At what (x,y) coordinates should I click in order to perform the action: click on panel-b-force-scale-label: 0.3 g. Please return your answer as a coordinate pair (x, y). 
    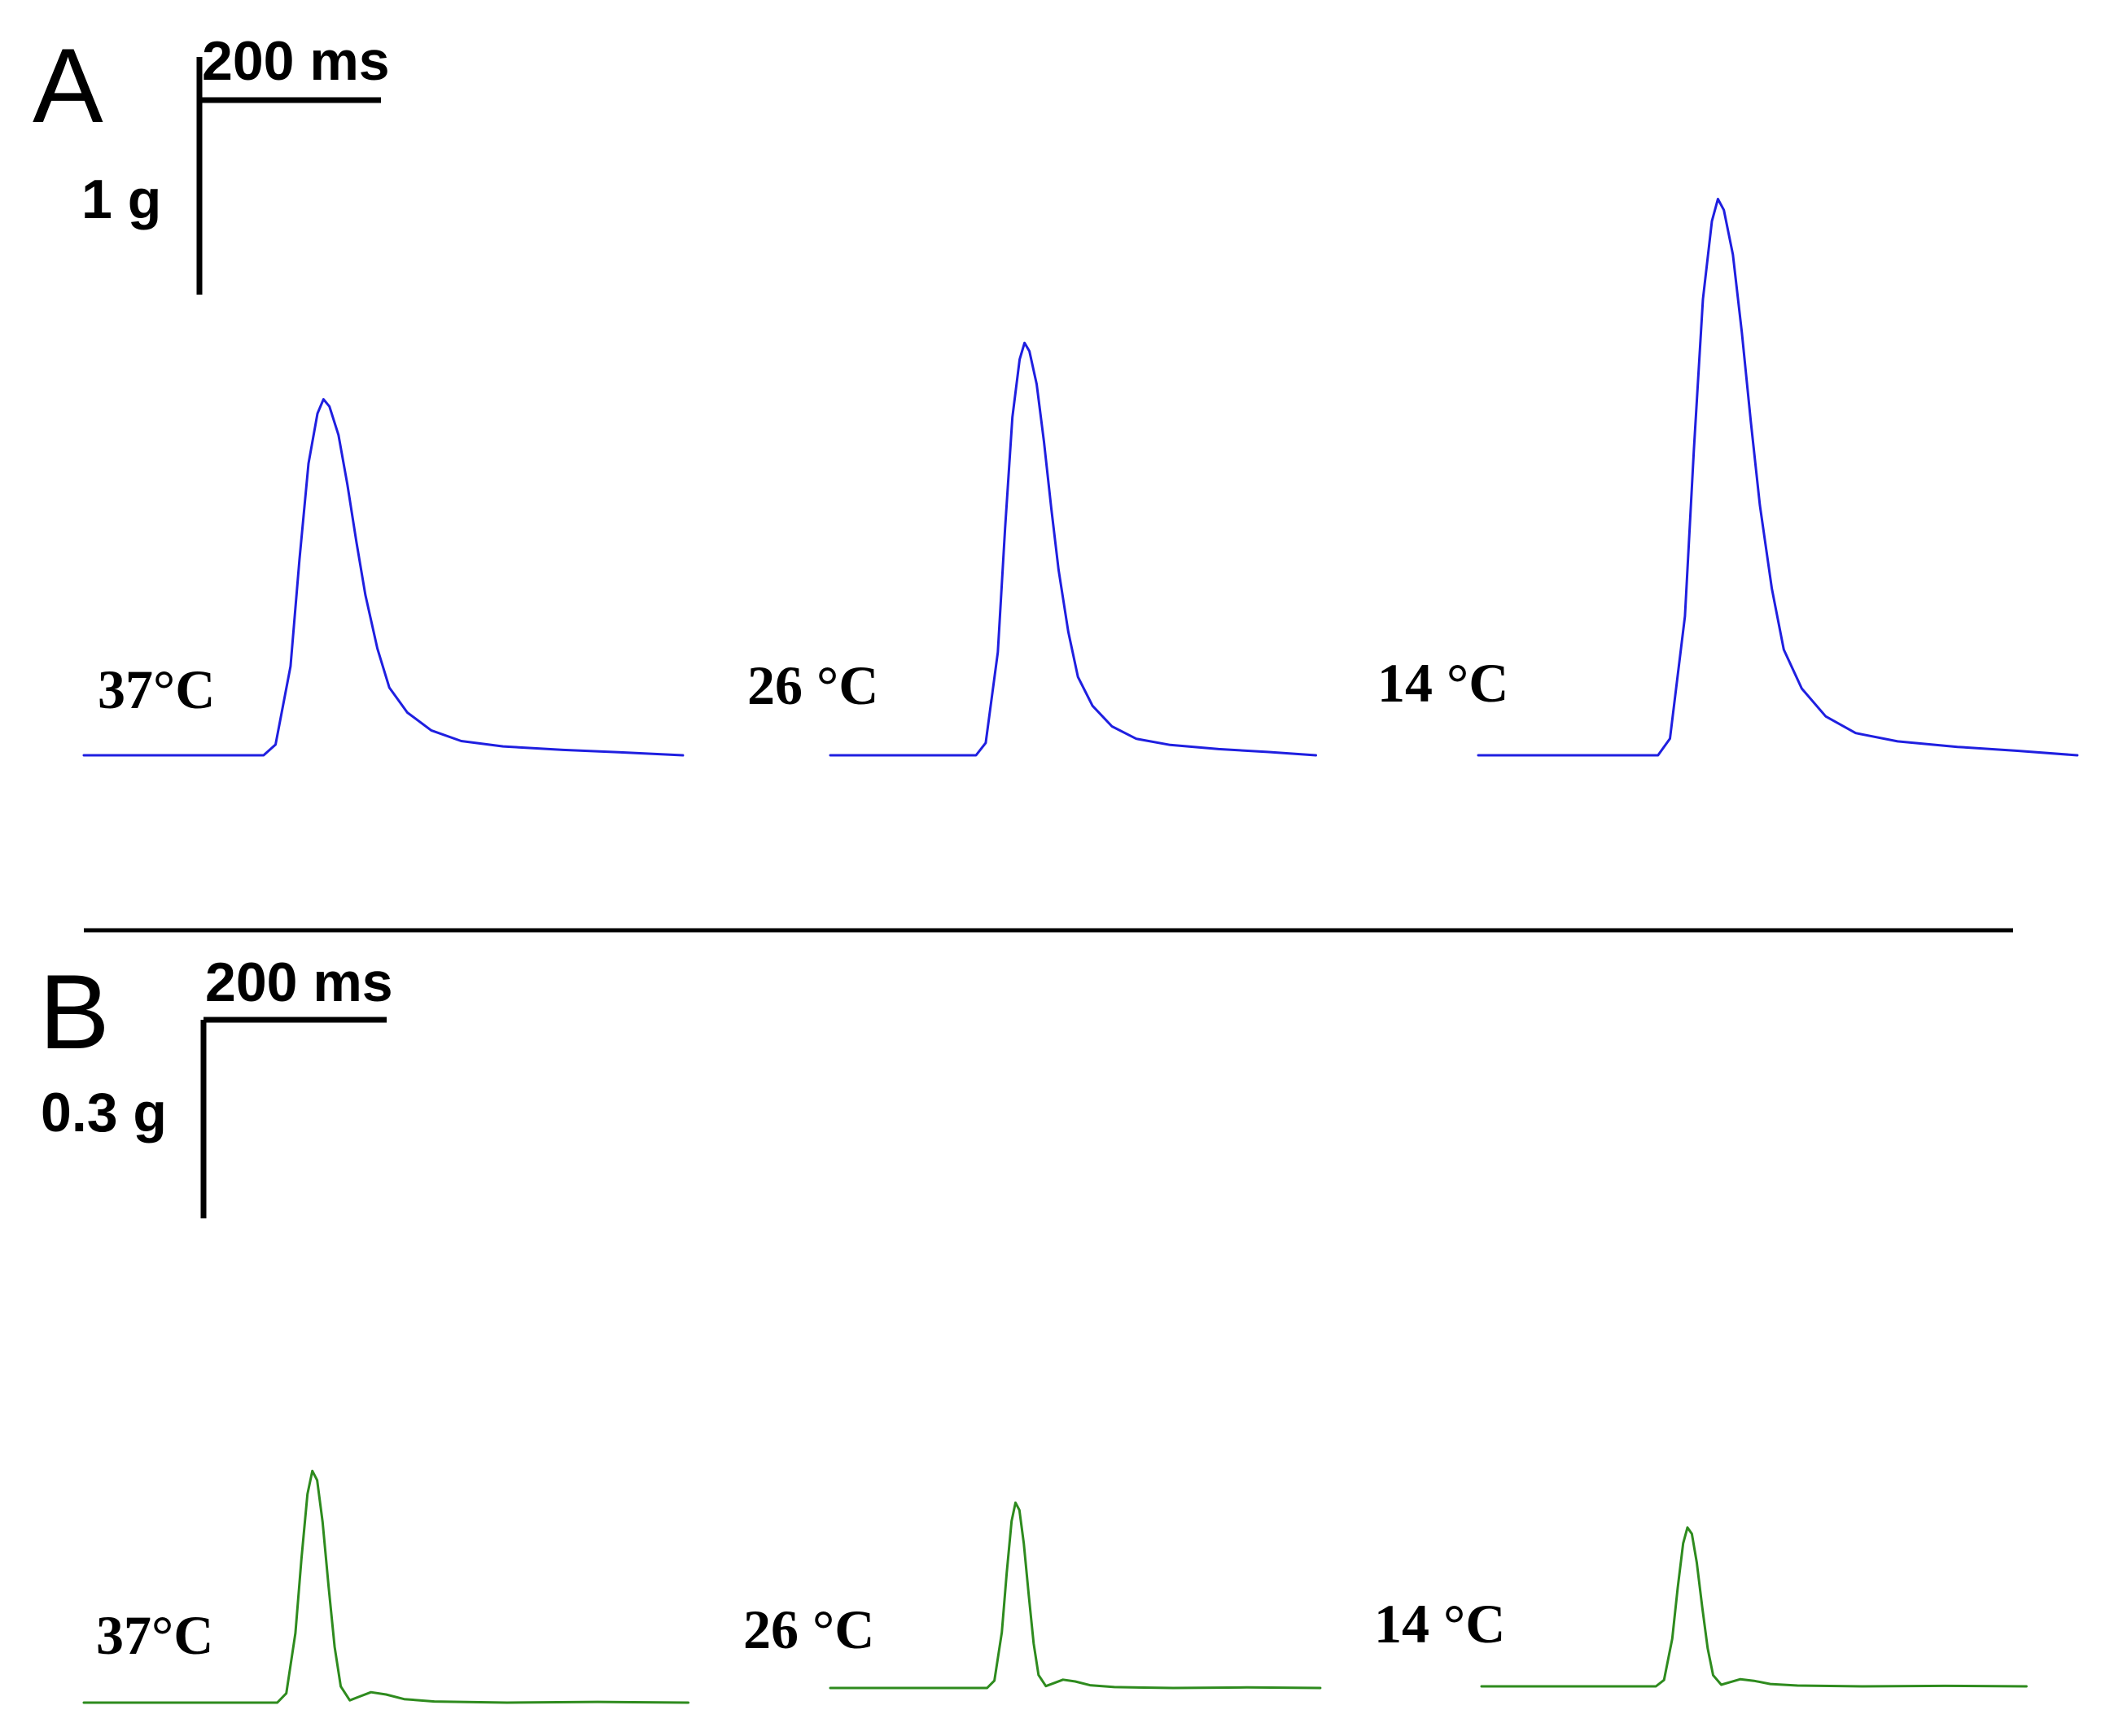
    Looking at the image, I should click on (104, 1112).